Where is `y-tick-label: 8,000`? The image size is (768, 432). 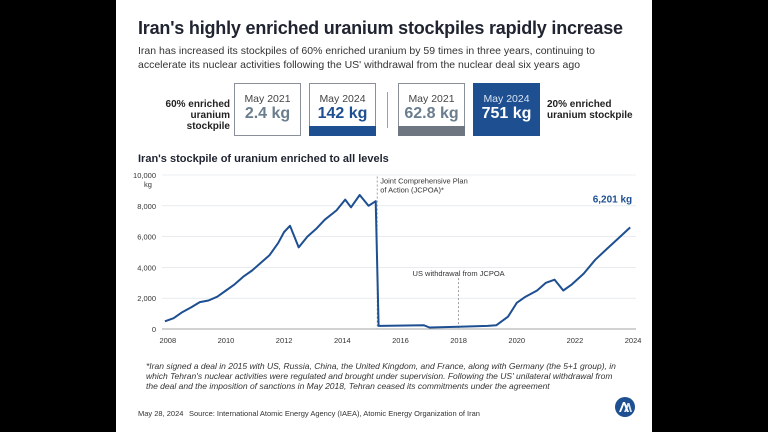 y-tick-label: 8,000 is located at coordinates (146, 206).